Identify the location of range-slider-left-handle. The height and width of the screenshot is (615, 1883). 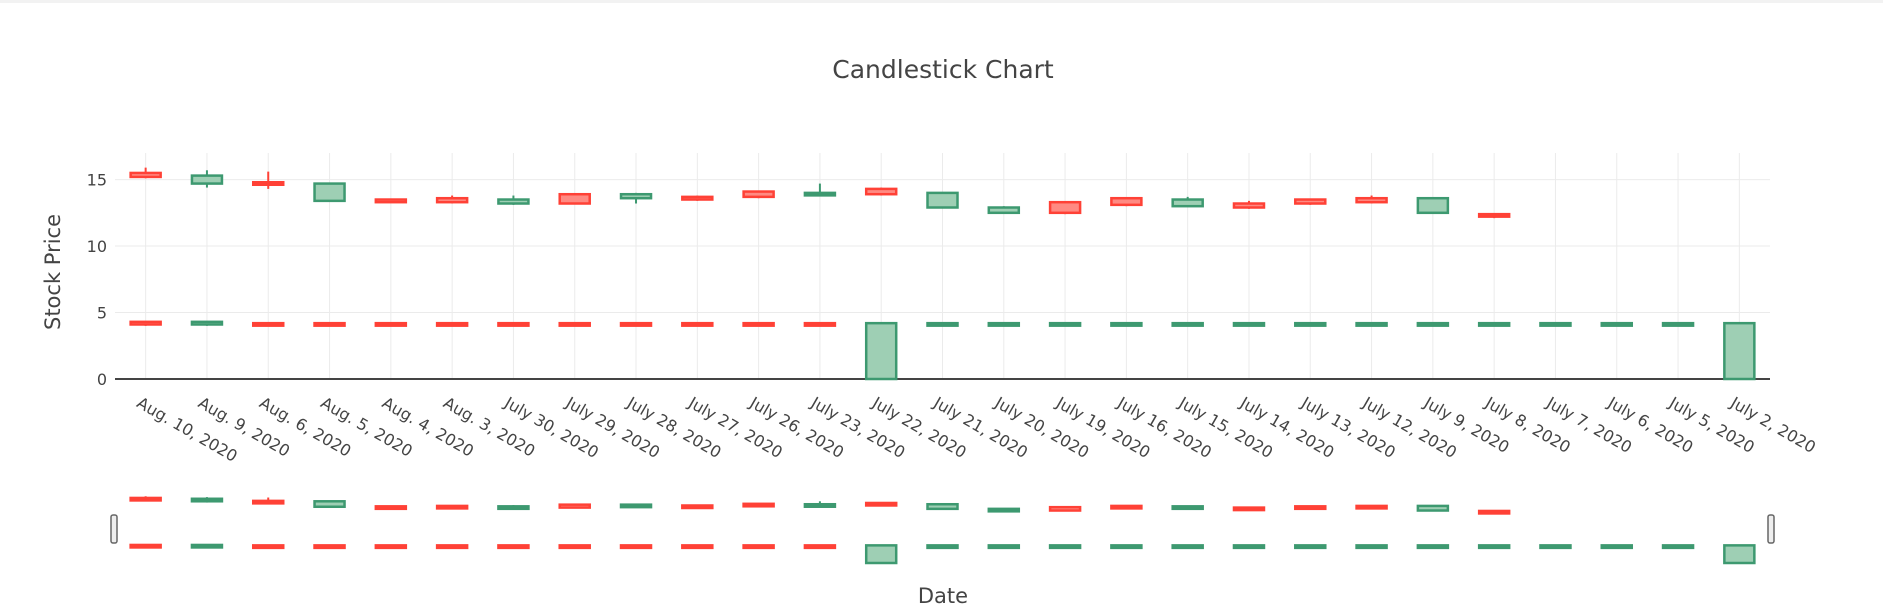
(114, 529).